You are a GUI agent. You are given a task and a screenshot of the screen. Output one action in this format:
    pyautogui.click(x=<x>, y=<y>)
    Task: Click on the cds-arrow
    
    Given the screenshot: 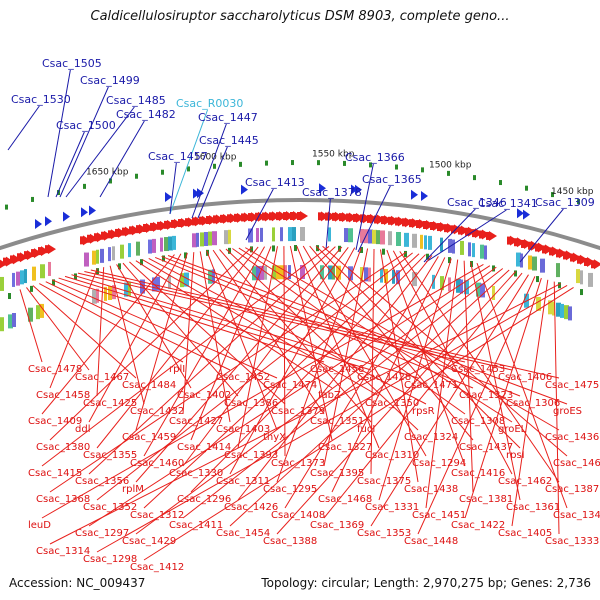 What is the action you would take?
    pyautogui.click(x=493, y=235)
    